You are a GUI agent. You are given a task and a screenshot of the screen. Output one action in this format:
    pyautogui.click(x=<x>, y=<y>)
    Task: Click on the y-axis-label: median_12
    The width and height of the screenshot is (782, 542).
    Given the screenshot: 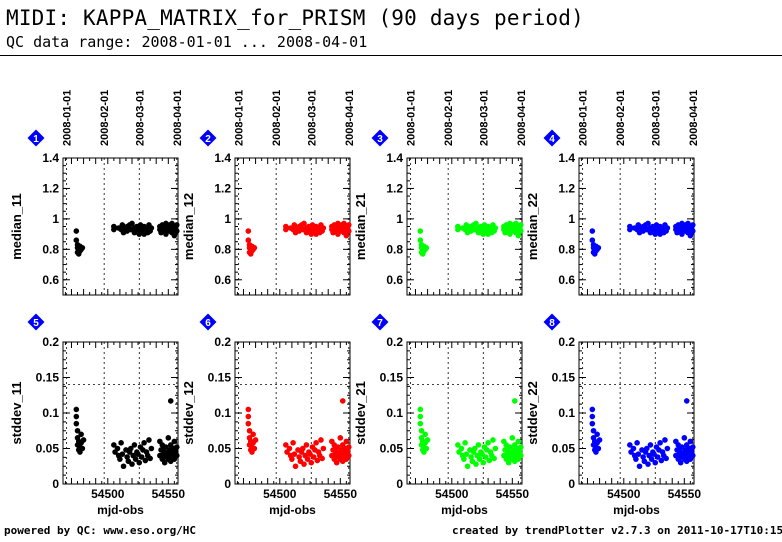 What is the action you would take?
    pyautogui.click(x=188, y=226)
    